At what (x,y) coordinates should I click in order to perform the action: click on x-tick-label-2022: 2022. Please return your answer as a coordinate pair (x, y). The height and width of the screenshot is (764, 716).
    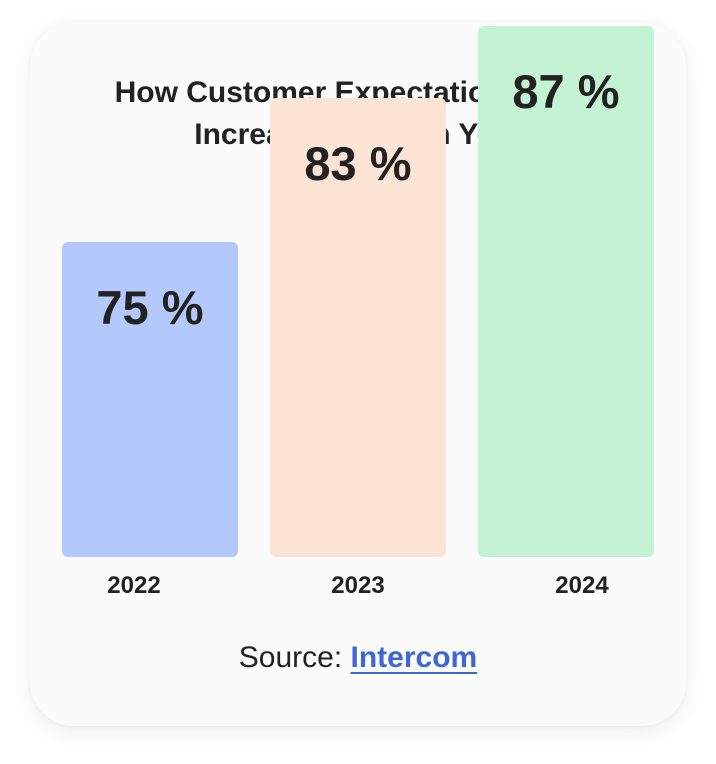
    Looking at the image, I should click on (134, 585).